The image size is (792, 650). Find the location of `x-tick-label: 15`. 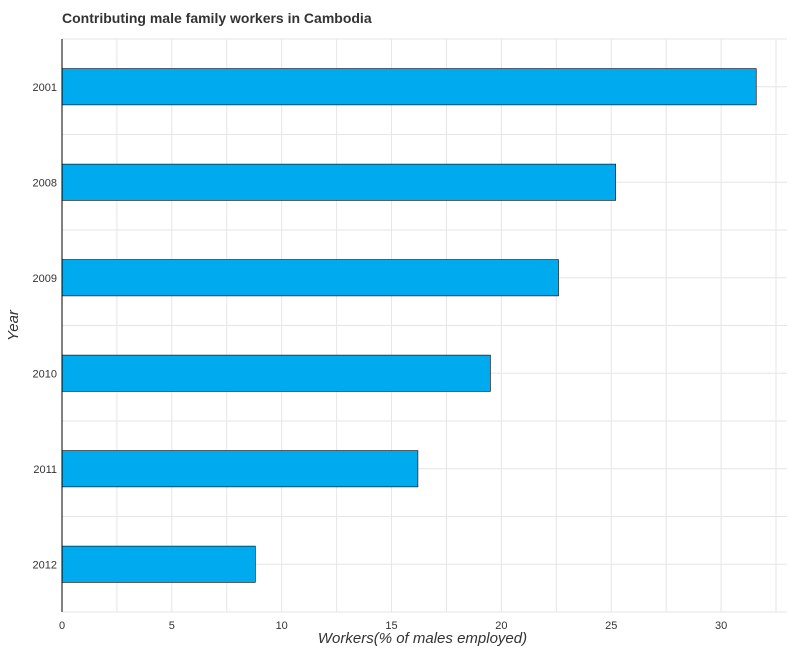

x-tick-label: 15 is located at coordinates (391, 626).